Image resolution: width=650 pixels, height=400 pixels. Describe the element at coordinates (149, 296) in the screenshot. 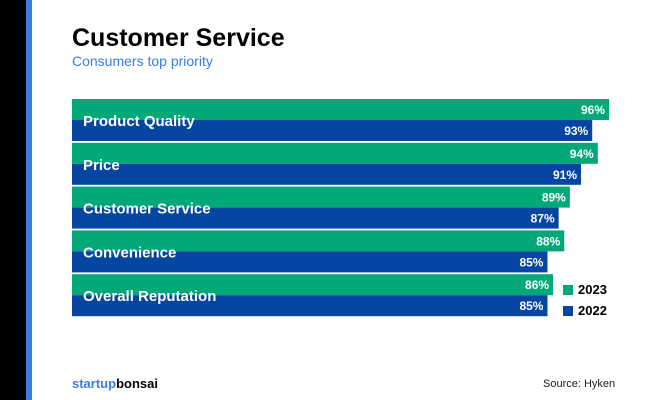

I see `category-label: Overall Reputation` at that location.